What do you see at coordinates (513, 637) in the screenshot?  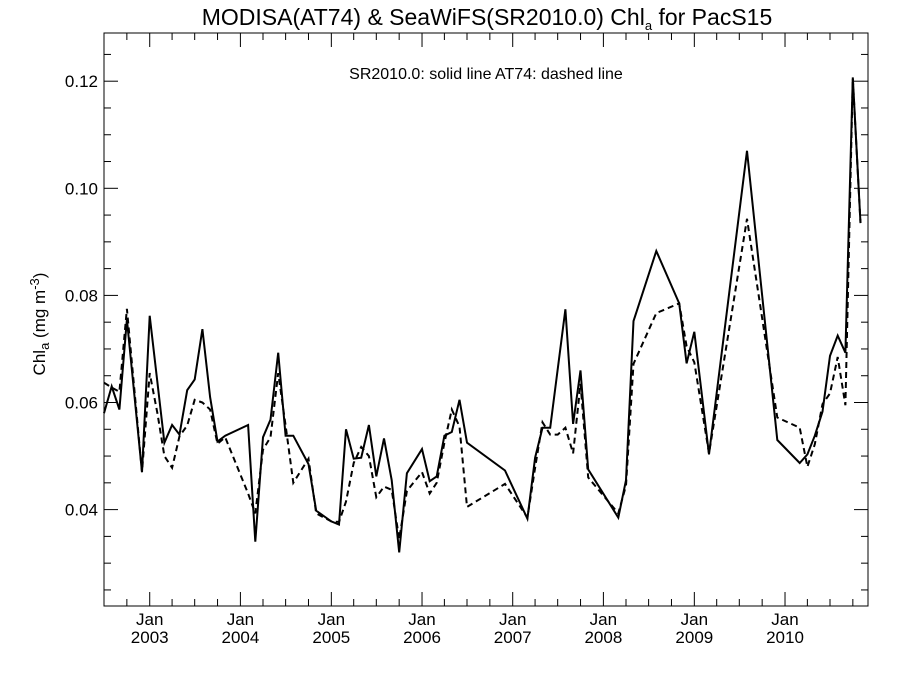 I see `x-tick-label-year: 2007` at bounding box center [513, 637].